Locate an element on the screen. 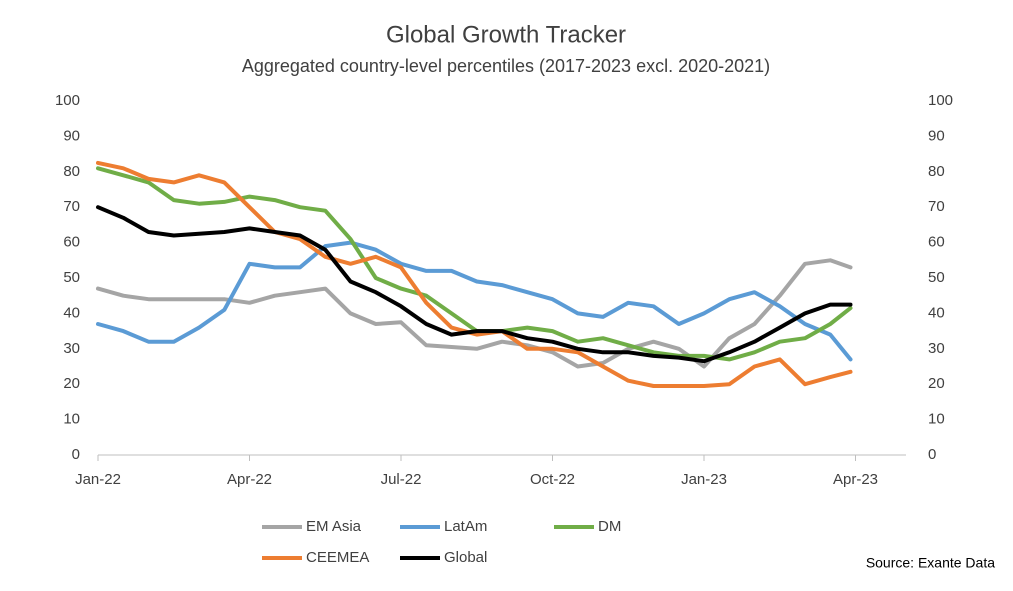  legend-label: DM is located at coordinates (609, 526).